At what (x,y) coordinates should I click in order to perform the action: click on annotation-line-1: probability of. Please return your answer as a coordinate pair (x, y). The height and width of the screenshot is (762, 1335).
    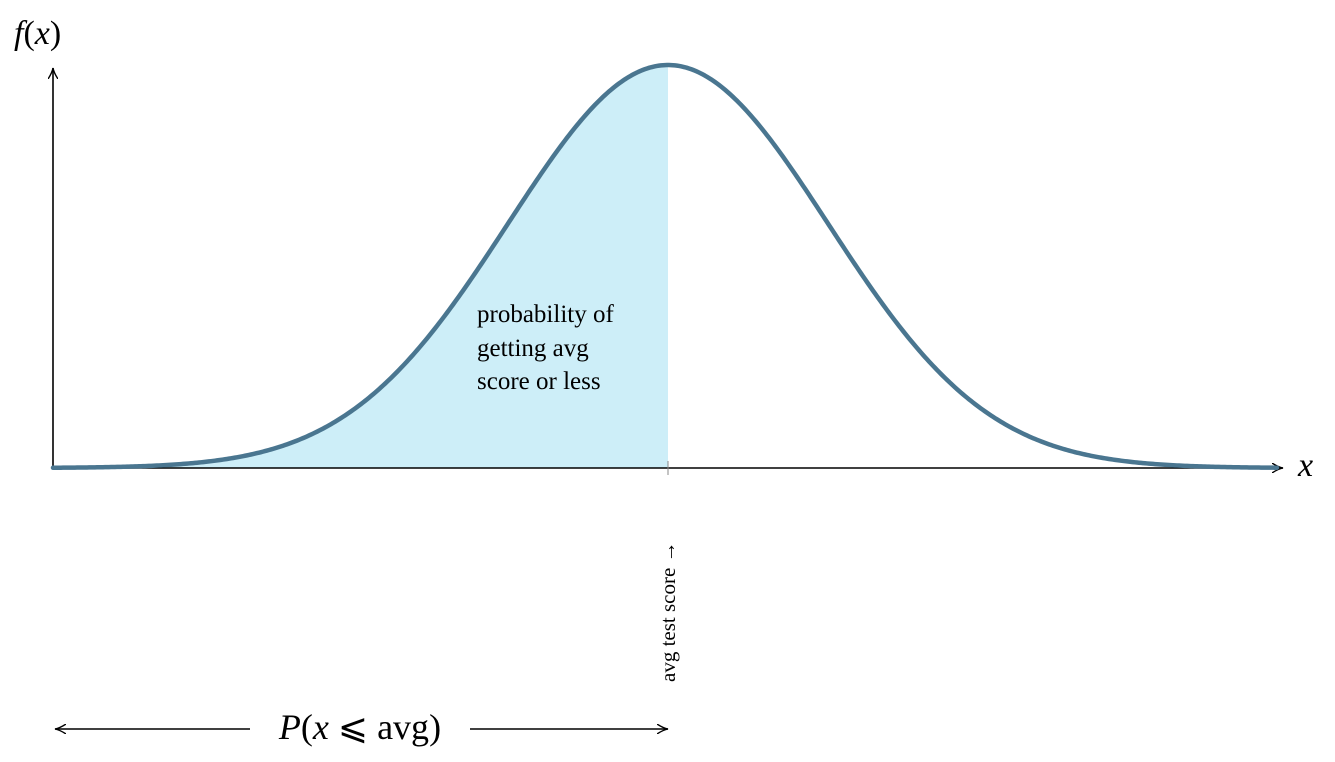
    Looking at the image, I should click on (545, 314).